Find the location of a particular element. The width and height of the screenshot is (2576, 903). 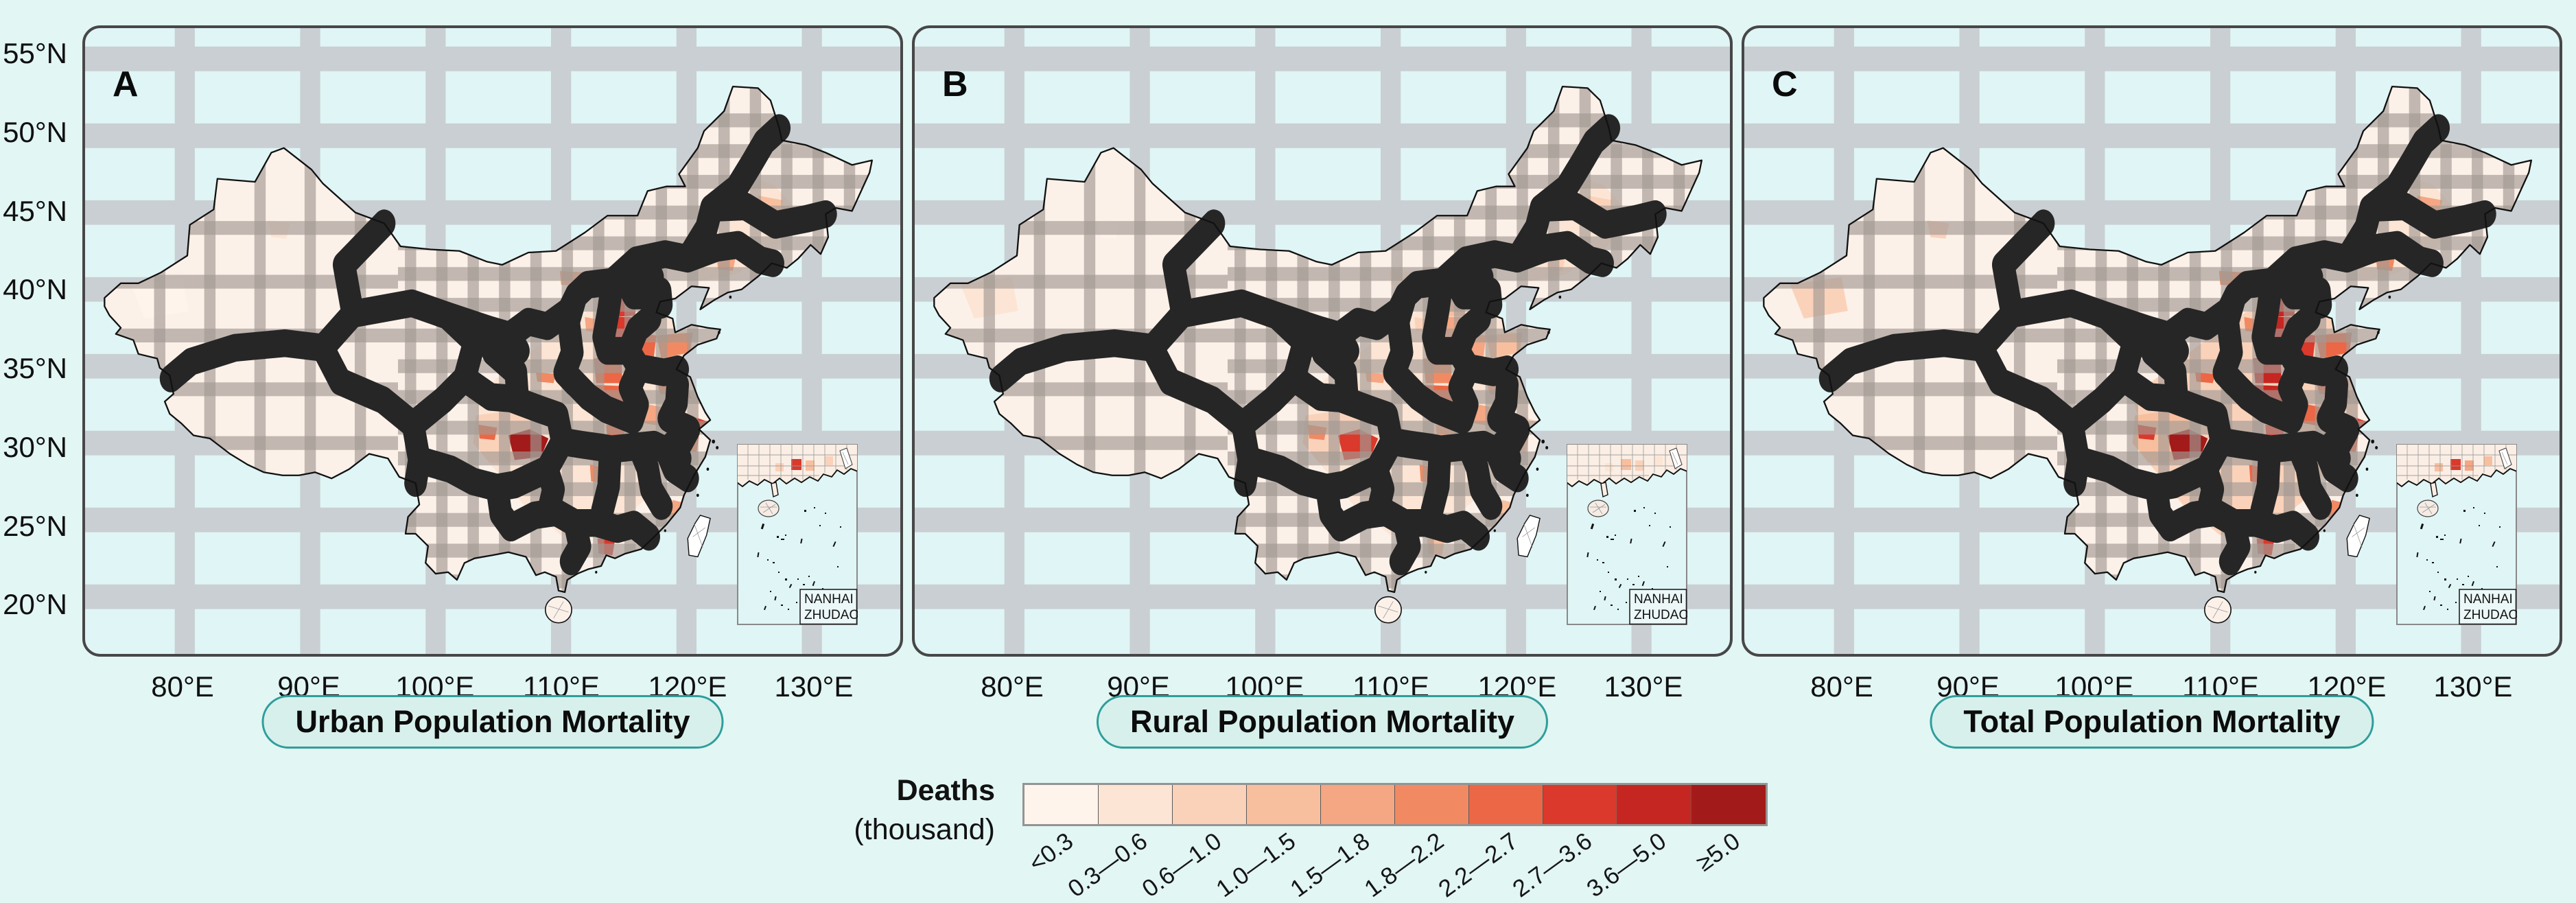

nanhai-inset-b is located at coordinates (1627, 534).